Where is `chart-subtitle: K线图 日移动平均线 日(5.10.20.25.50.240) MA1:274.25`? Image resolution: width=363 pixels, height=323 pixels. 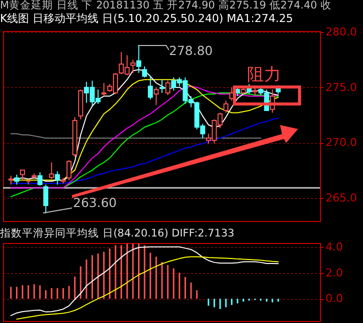 chart-subtitle: K线图 日移动平均线 日(5.10.20.25.50.240) MA1:274.25 is located at coordinates (146, 19).